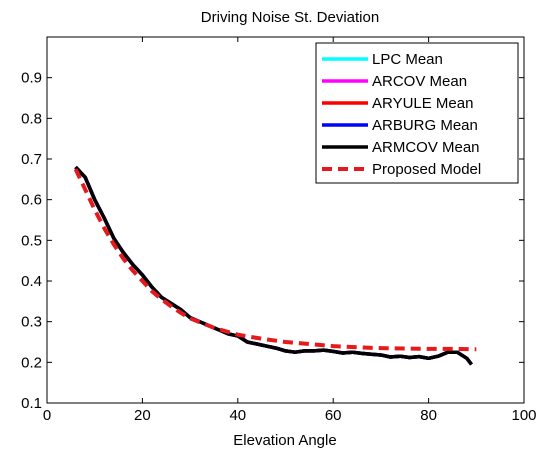  I want to click on legend-label-1: ARCOV Mean, so click(419, 81).